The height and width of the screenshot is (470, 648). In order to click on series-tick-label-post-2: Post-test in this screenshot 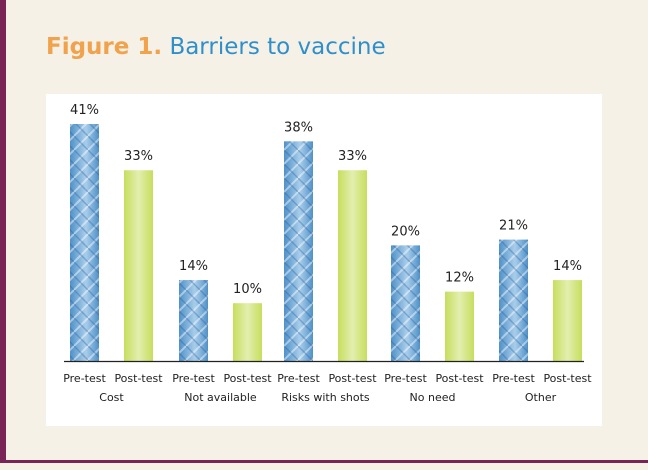, I will do `click(352, 378)`.